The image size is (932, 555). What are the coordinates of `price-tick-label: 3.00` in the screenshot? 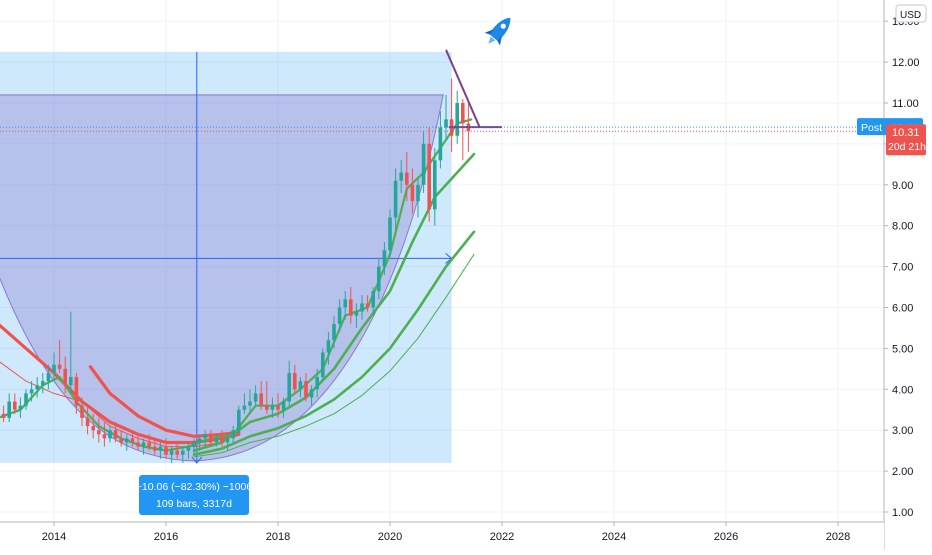 It's located at (902, 431).